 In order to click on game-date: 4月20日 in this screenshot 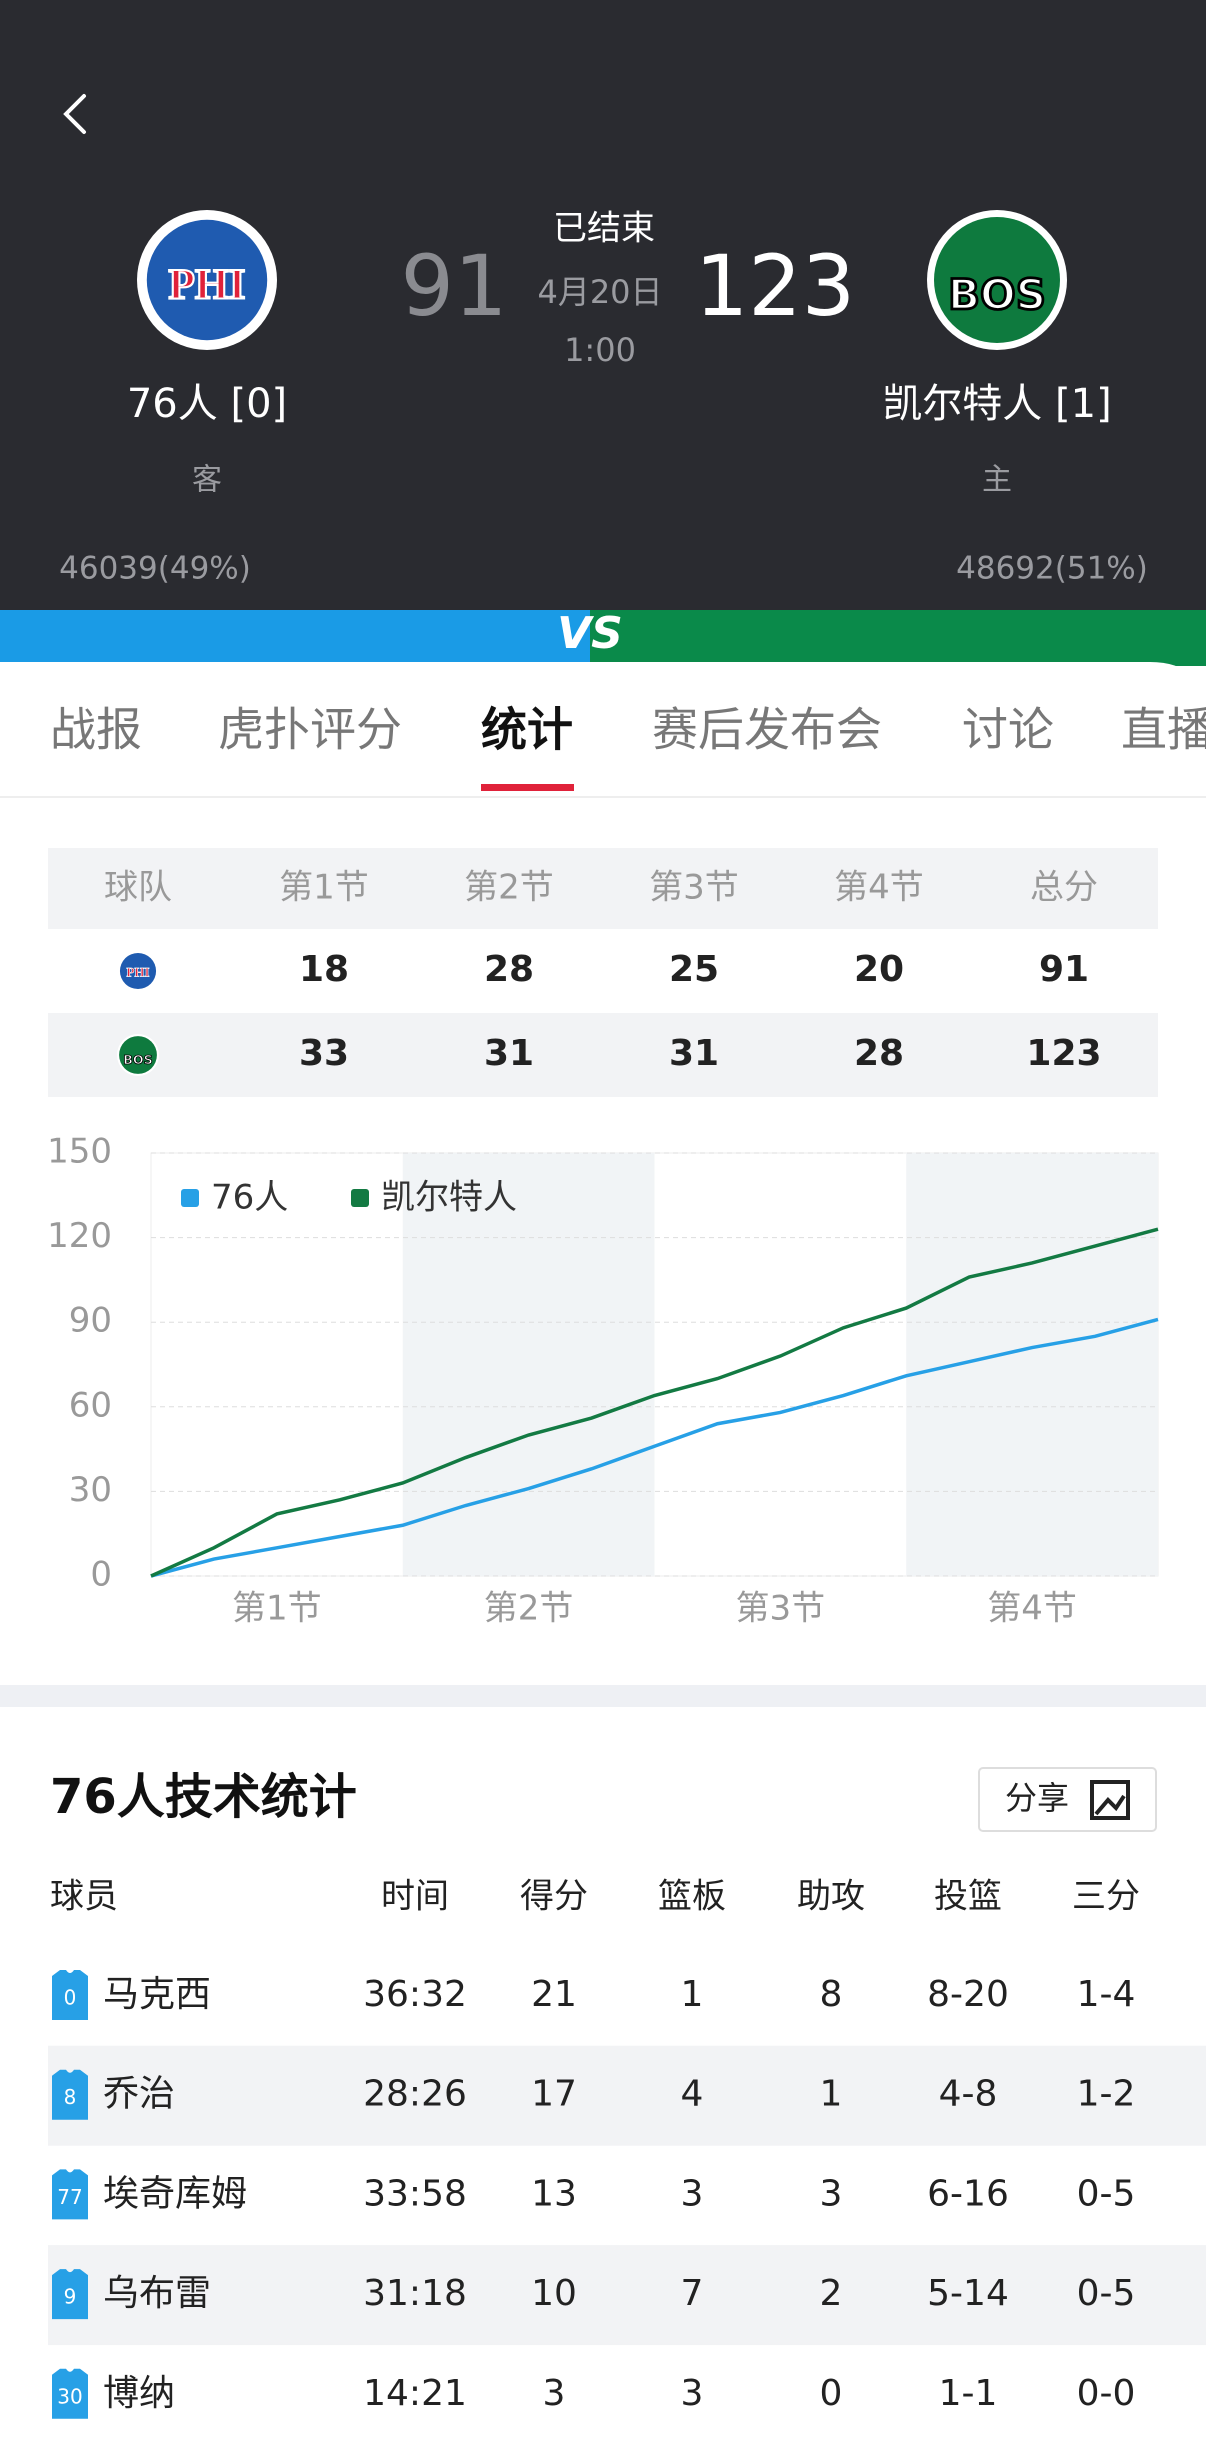, I will do `click(599, 292)`.